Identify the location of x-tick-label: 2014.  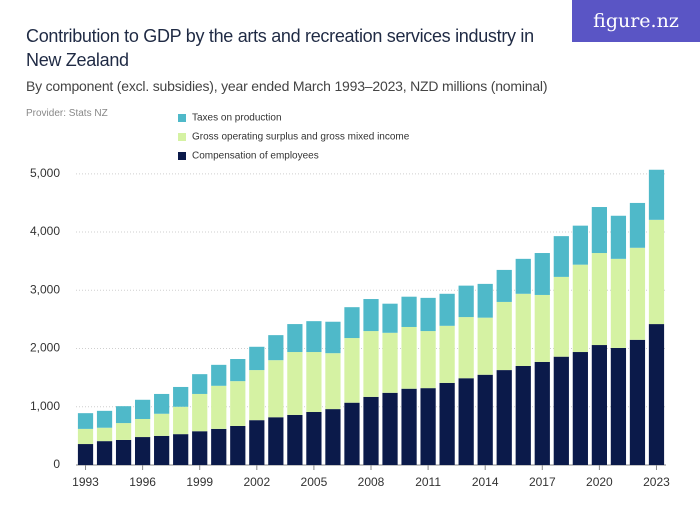
(485, 482).